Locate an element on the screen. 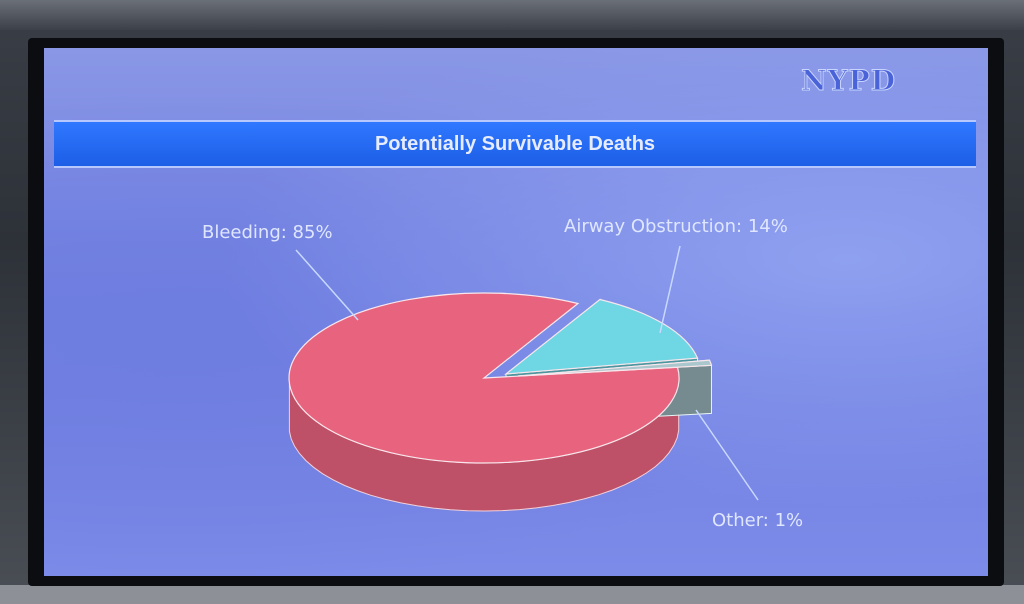  leader-line-airway-obstruction is located at coordinates (670, 289).